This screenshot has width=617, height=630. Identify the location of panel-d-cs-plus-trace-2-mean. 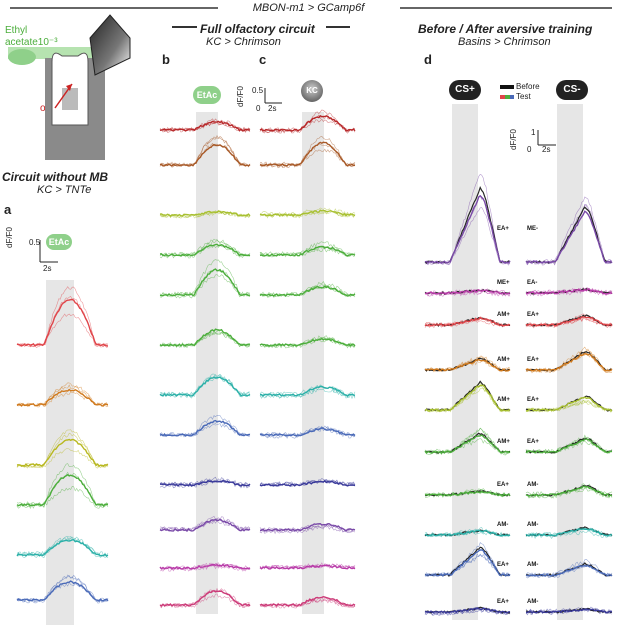
(467, 321).